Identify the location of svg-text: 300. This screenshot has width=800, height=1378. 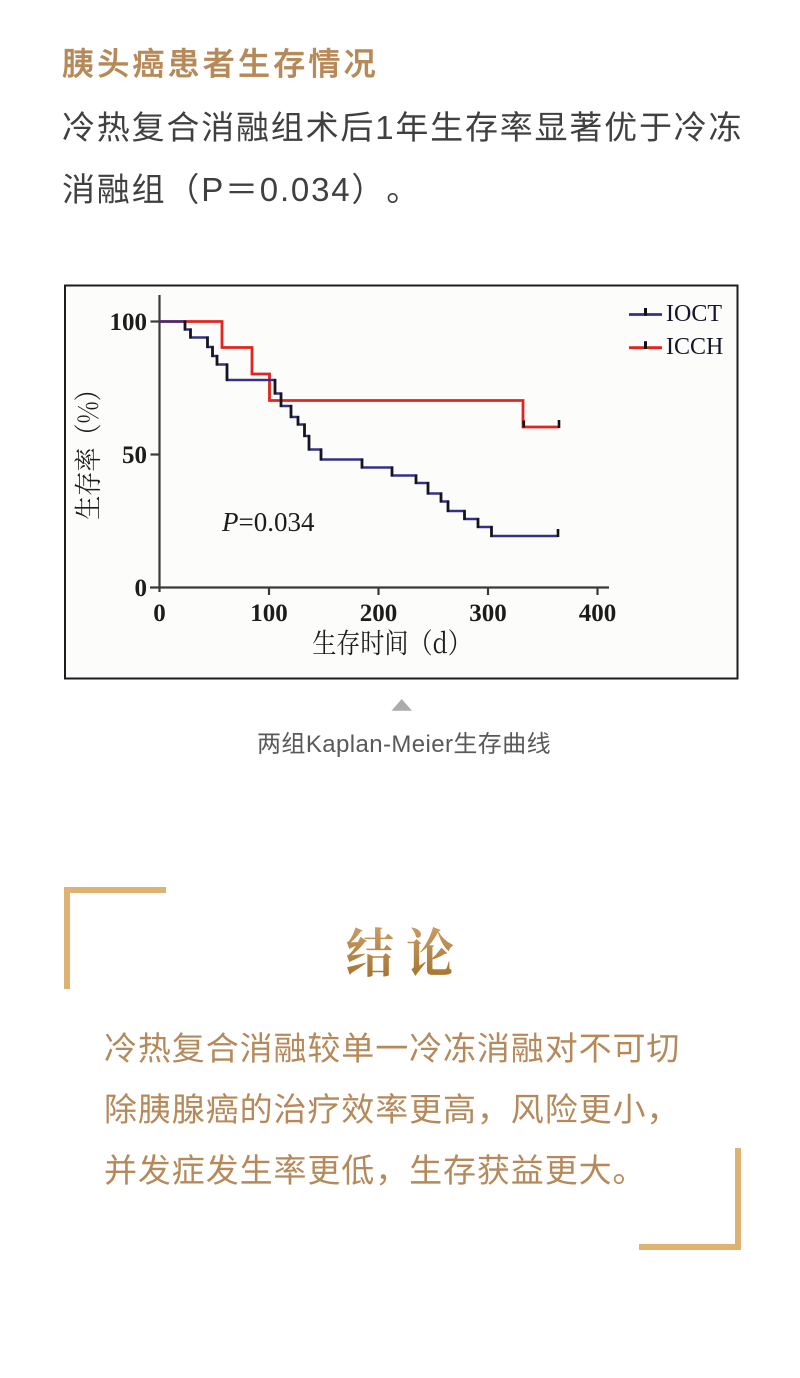
(488, 613).